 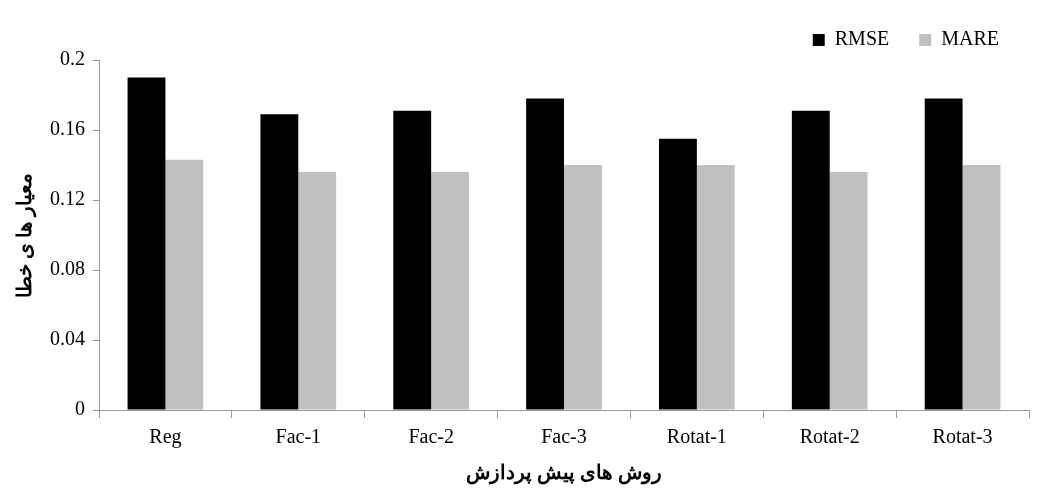 What do you see at coordinates (80, 408) in the screenshot?
I see `y-tick-label: 0` at bounding box center [80, 408].